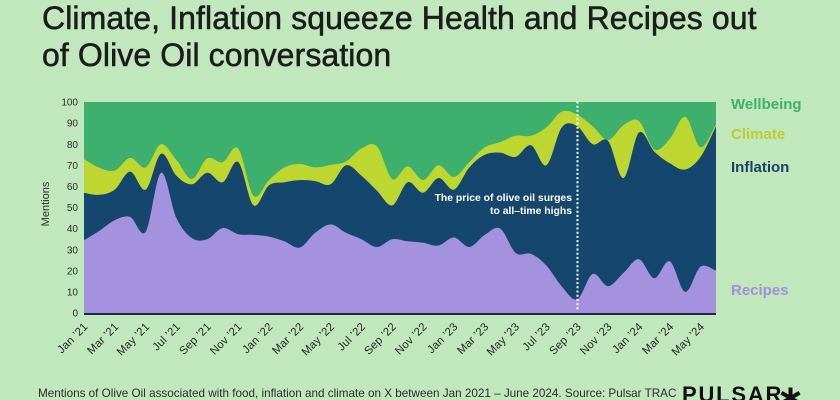 The width and height of the screenshot is (840, 400). I want to click on svg-text: 70, so click(73, 166).